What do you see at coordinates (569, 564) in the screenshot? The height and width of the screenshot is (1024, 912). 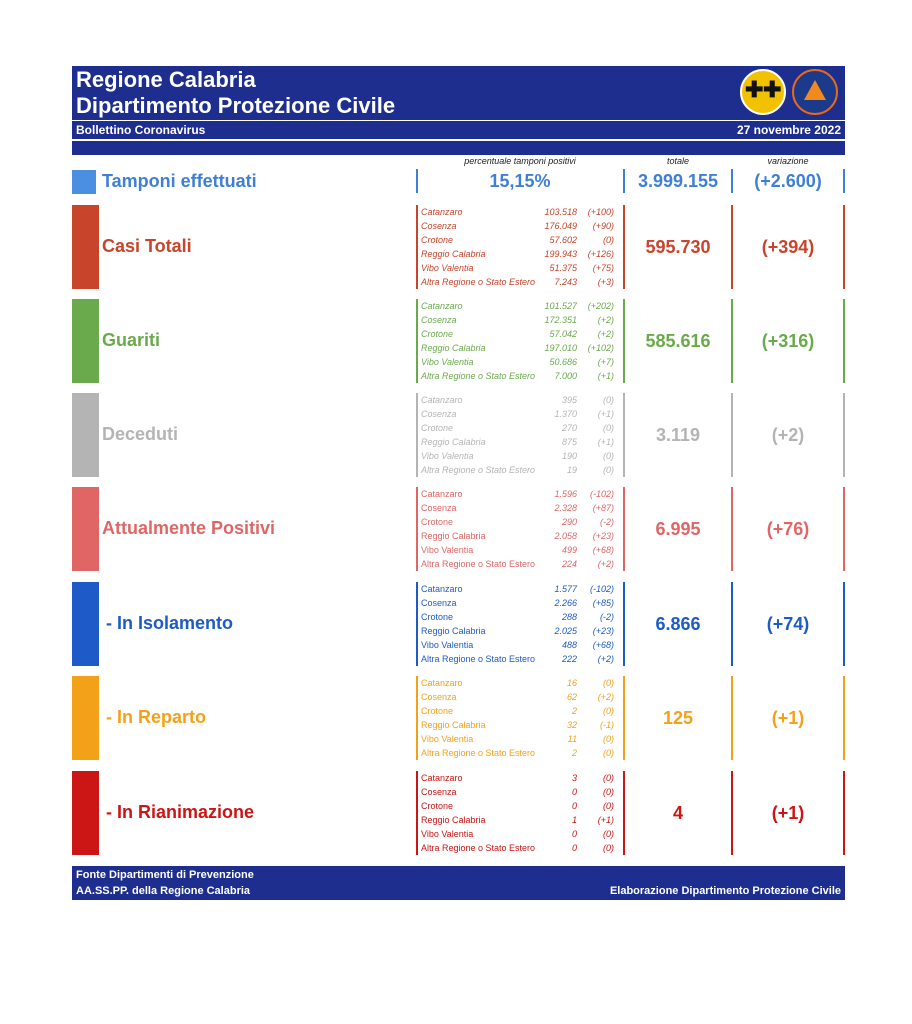 I see `province-value: 224` at bounding box center [569, 564].